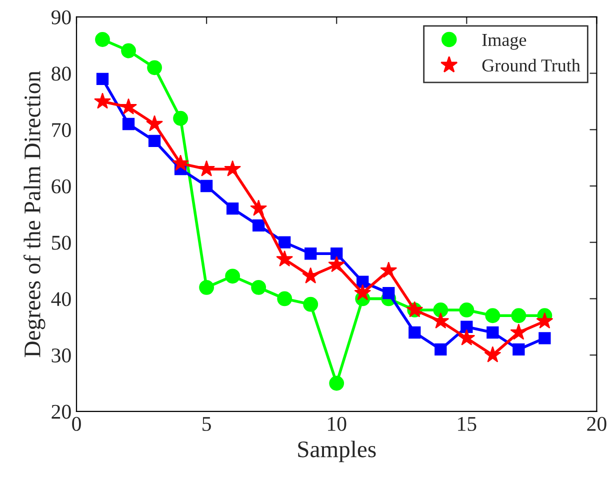  What do you see at coordinates (531, 65) in the screenshot?
I see `legend-label: Ground Truth` at bounding box center [531, 65].